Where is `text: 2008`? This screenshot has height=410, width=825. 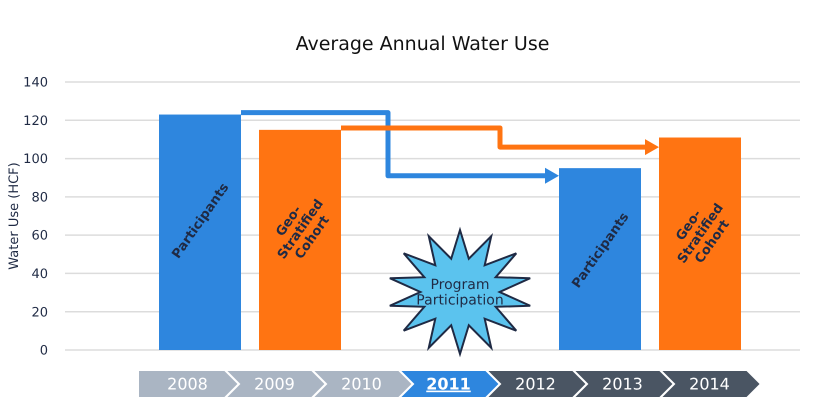 text: 2008 is located at coordinates (187, 384).